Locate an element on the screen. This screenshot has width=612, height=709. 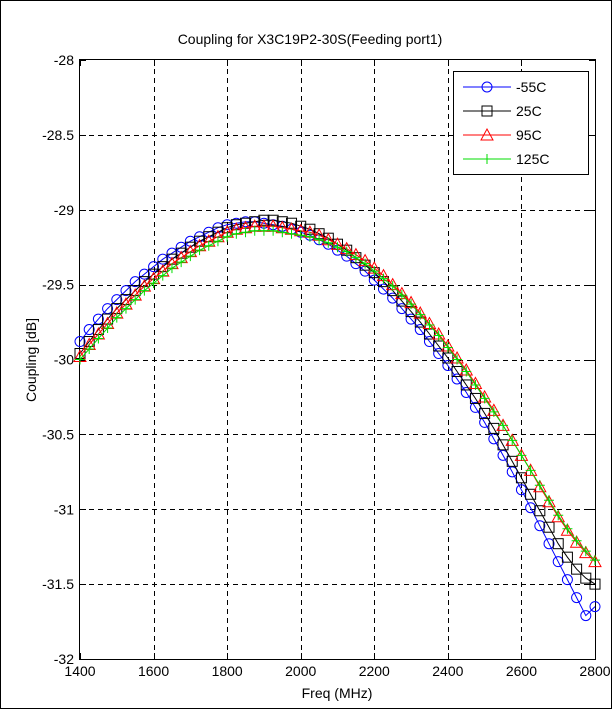
y-tick-label: -29 is located at coordinates (64, 210).